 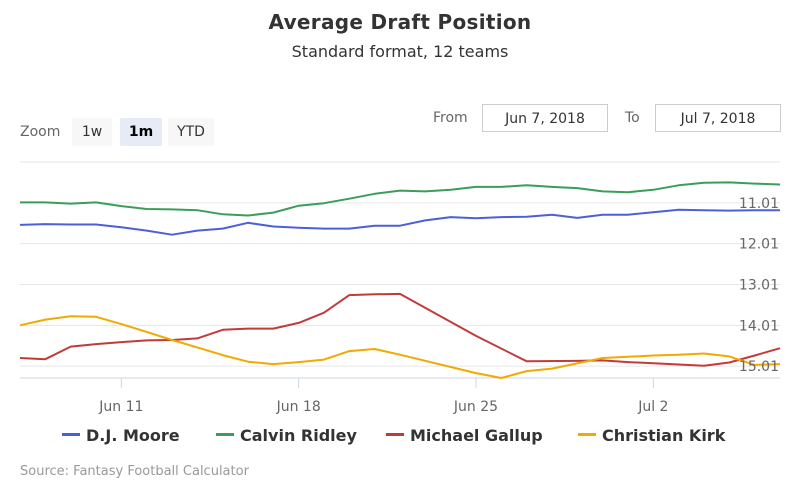 What do you see at coordinates (632, 118) in the screenshot?
I see `range-to-label: To` at bounding box center [632, 118].